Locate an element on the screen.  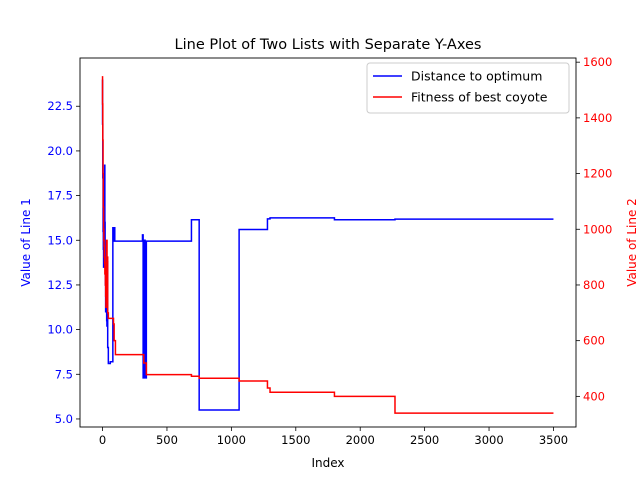
x-tick-label: 0 is located at coordinates (102, 440).